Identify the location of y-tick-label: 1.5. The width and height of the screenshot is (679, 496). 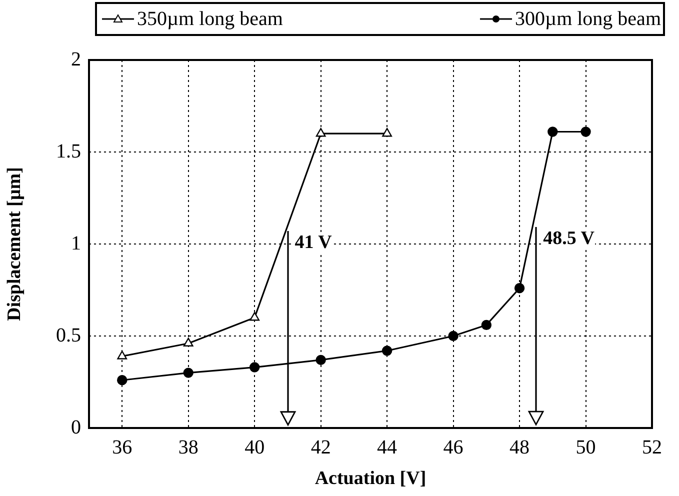
(68, 151).